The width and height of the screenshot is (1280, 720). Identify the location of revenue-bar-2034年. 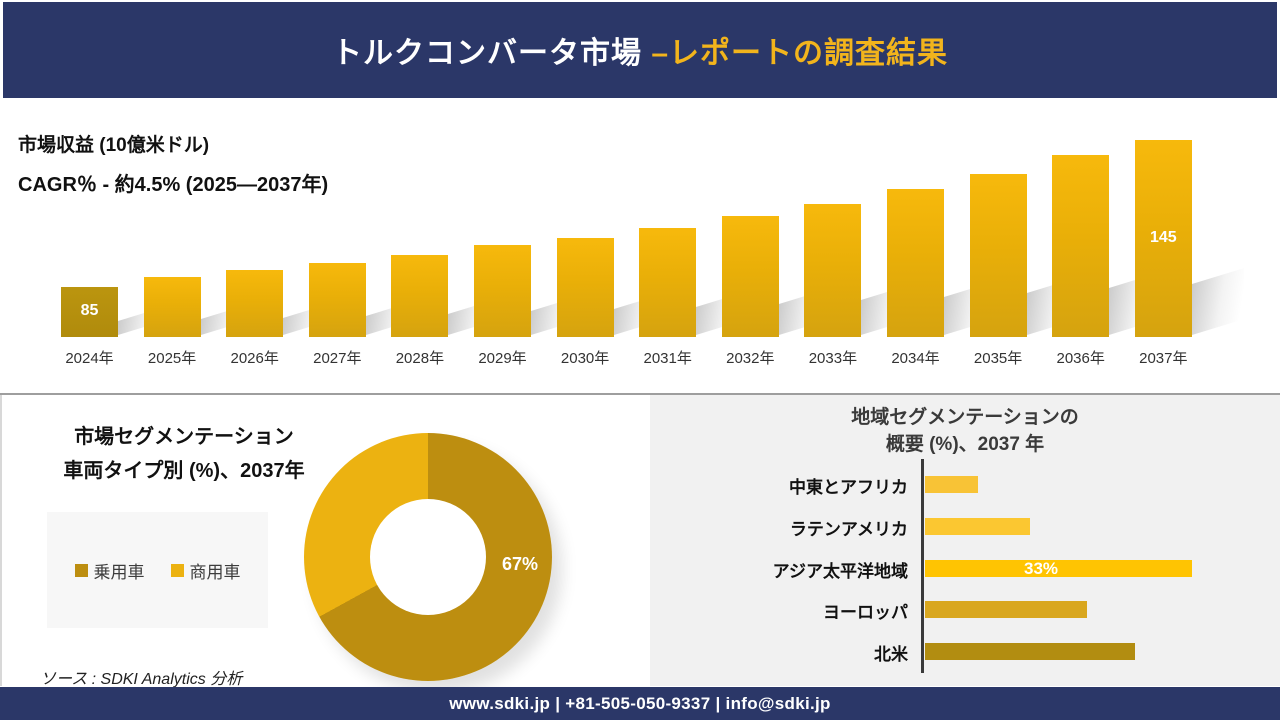
(915, 263).